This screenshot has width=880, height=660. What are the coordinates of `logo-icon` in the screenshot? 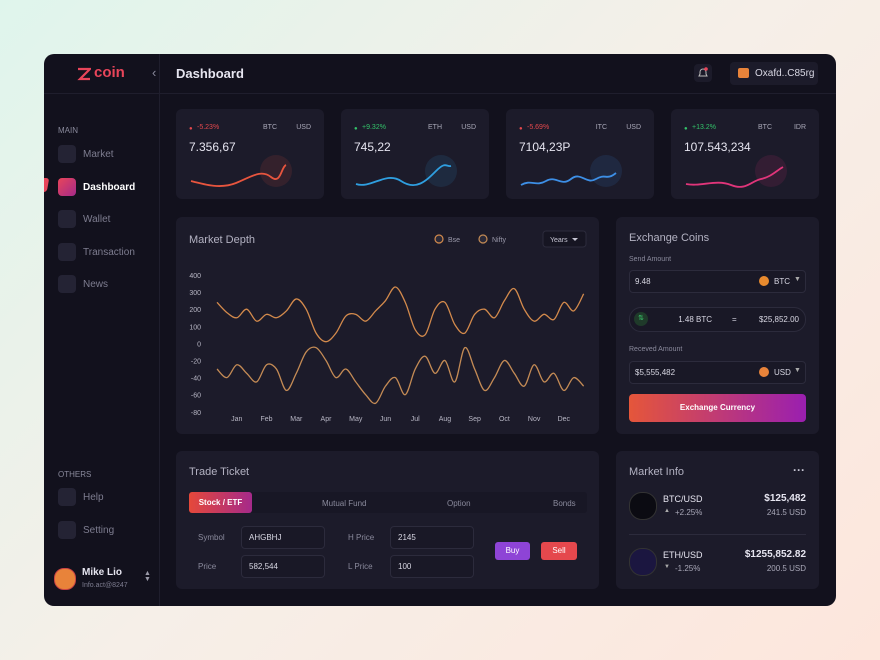 It's located at (84, 74).